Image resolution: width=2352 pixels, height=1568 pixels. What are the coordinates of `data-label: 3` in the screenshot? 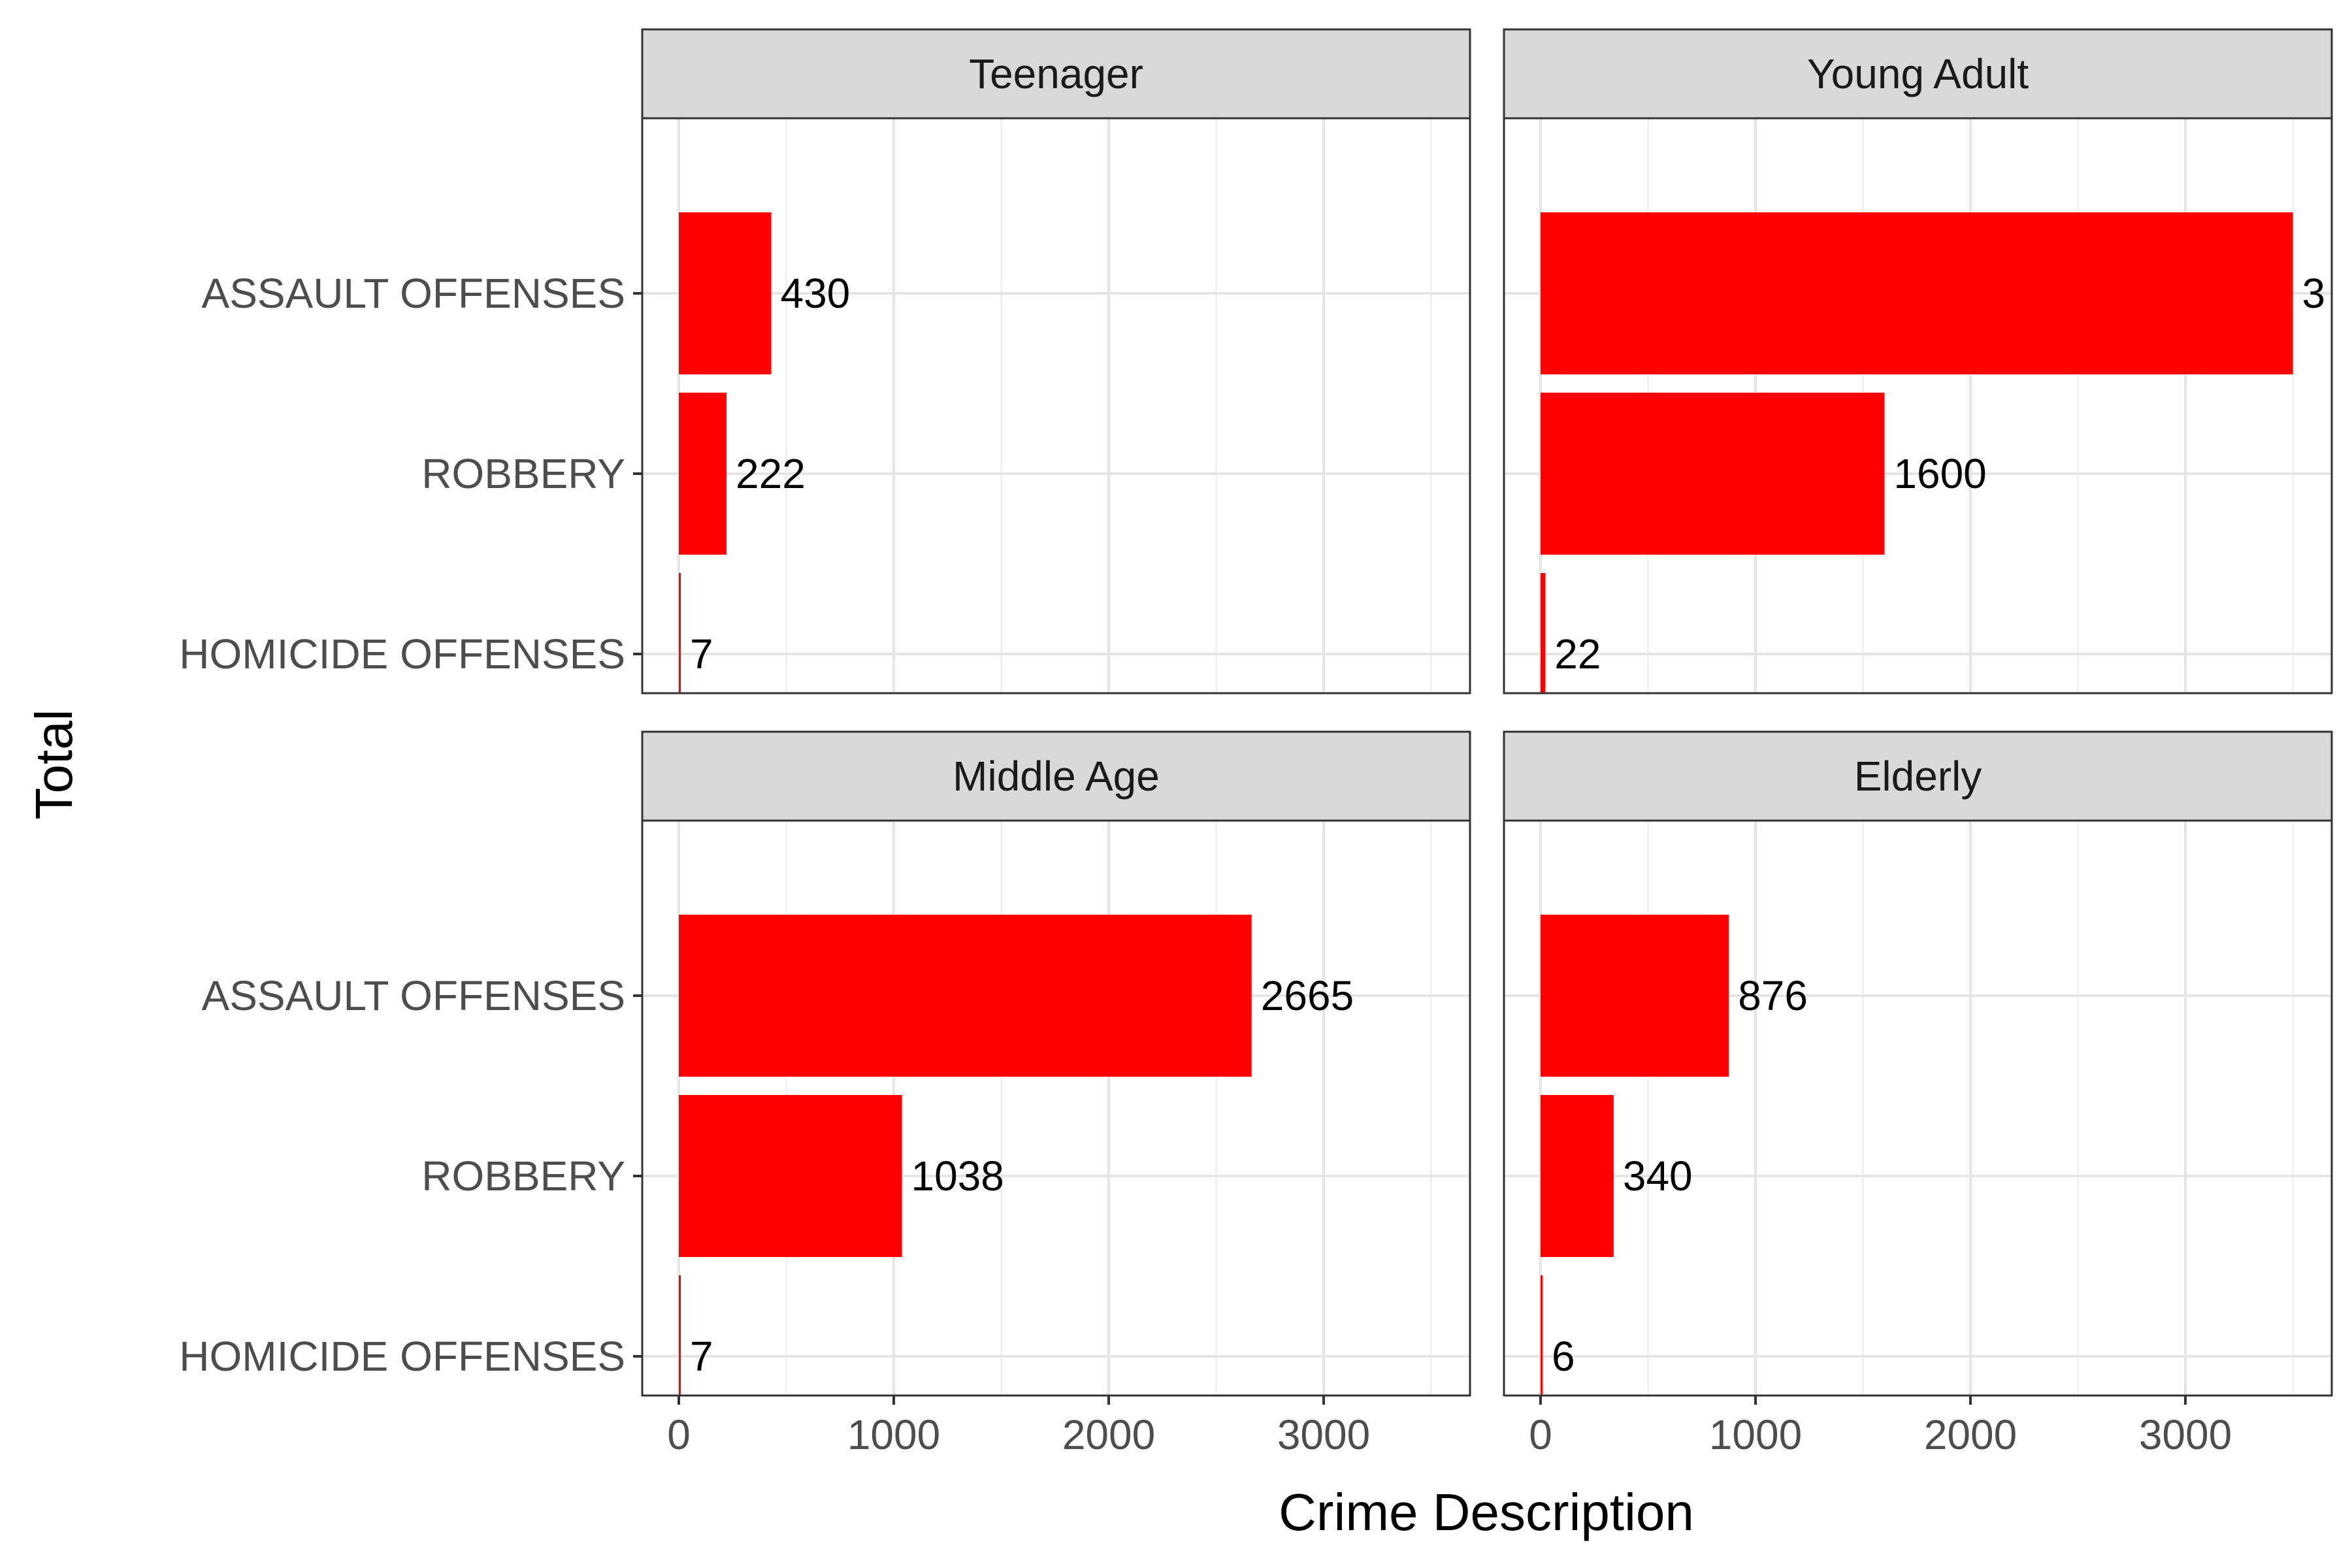 It's located at (2314, 293).